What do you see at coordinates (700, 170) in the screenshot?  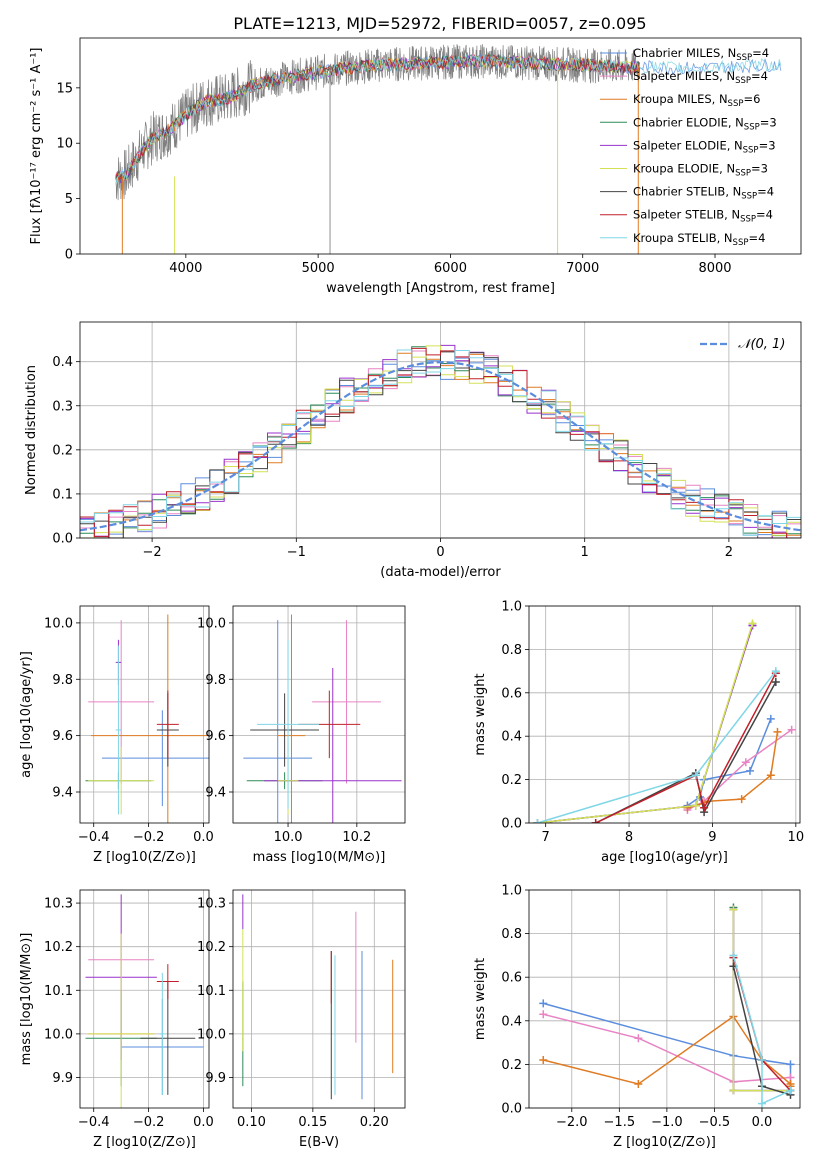 I see `legend-entry: Kroupa ELODIE, NSSP=3` at bounding box center [700, 170].